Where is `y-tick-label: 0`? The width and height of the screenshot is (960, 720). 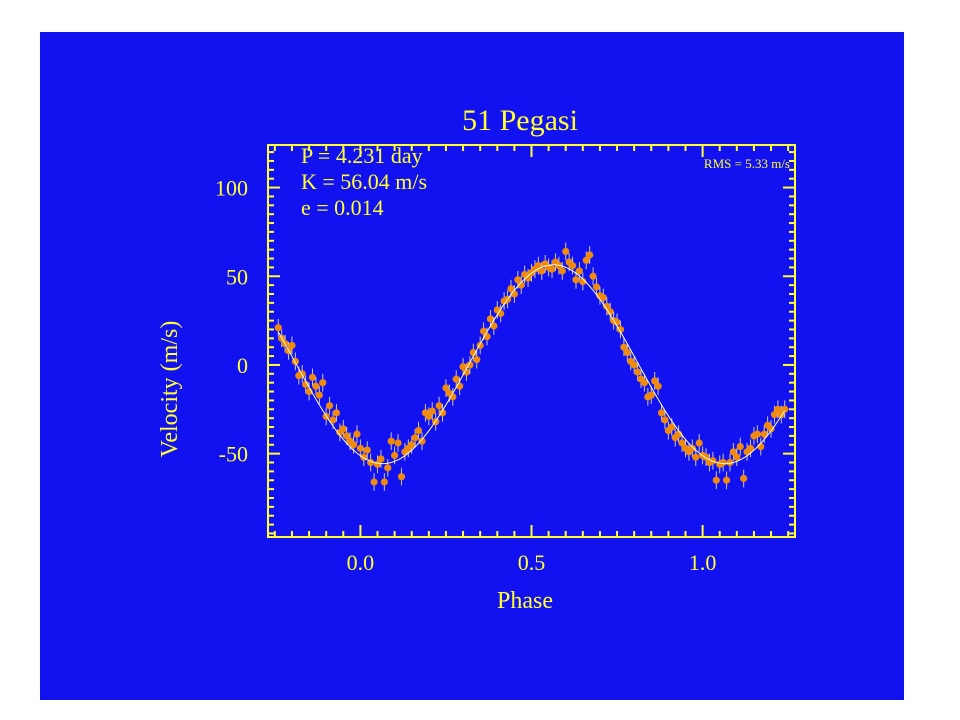 y-tick-label: 0 is located at coordinates (242, 365).